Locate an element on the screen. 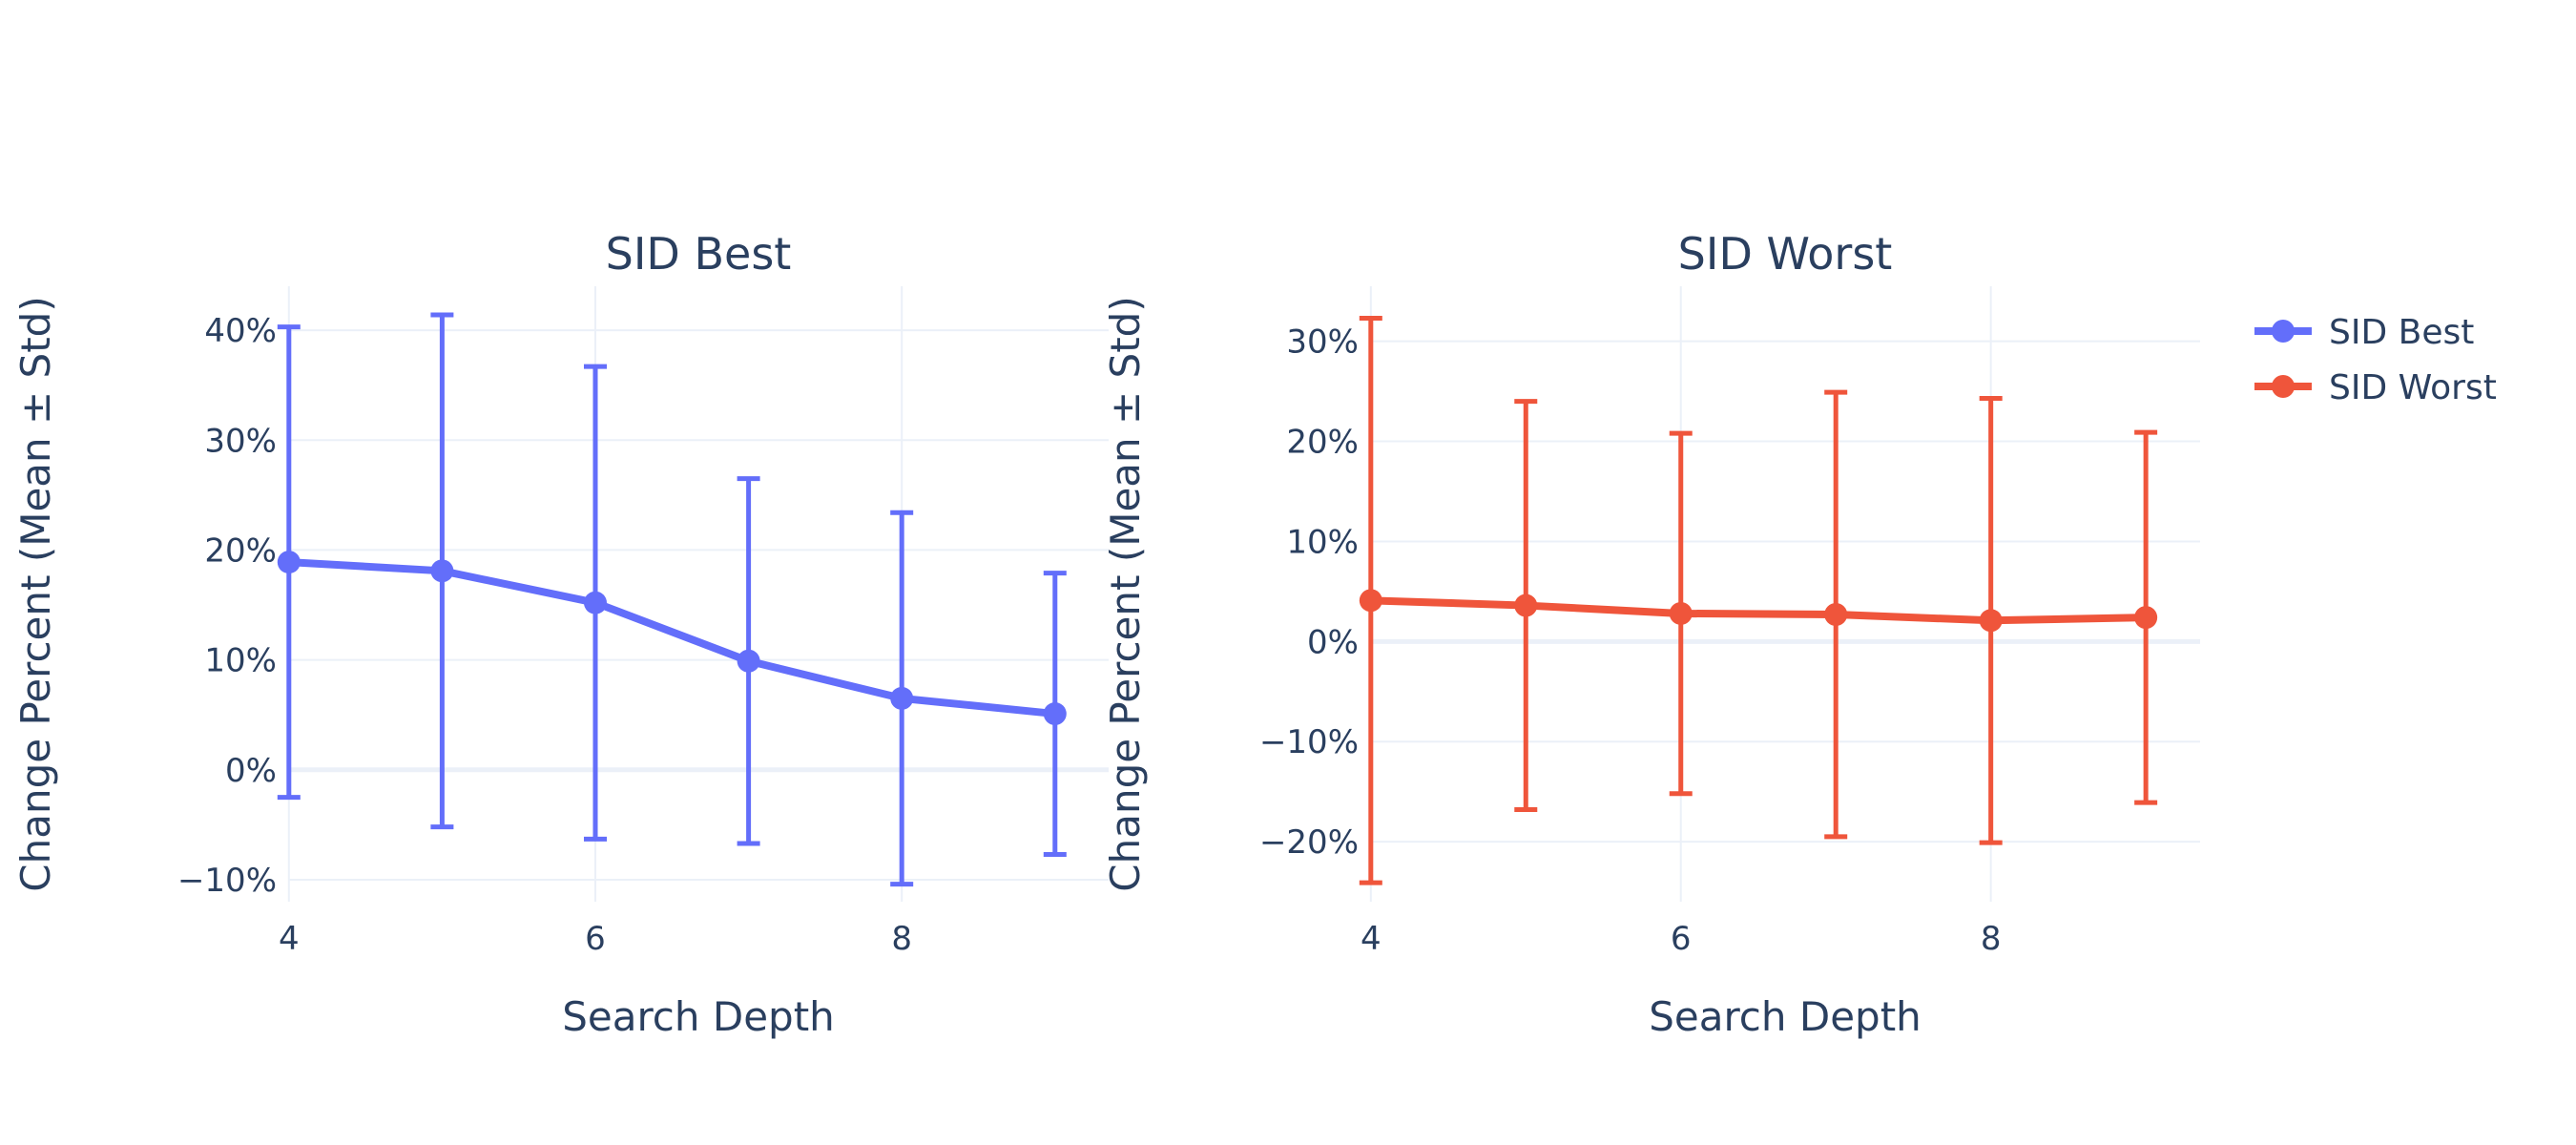 The image size is (2576, 1145). y-tick-label: 40% is located at coordinates (240, 331).